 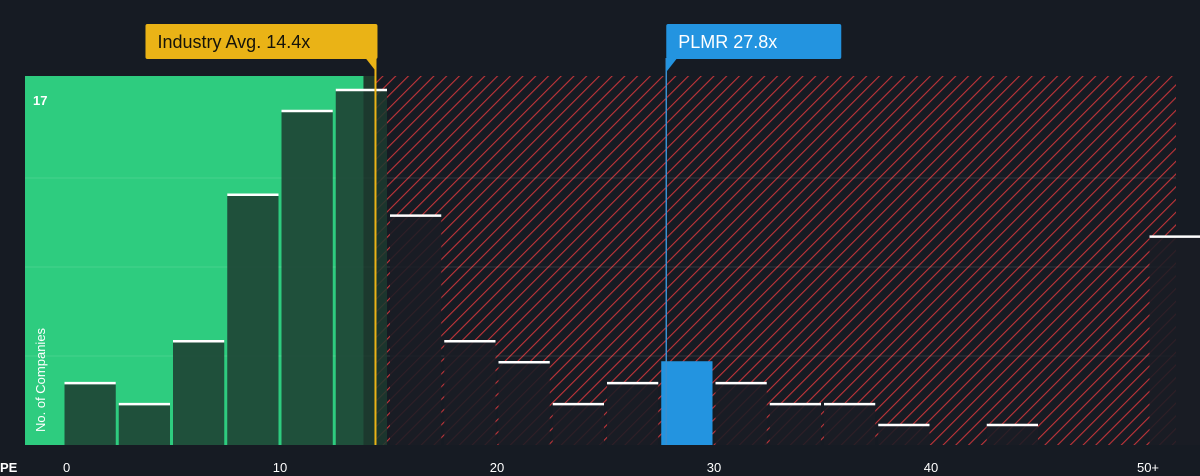 What do you see at coordinates (9, 467) in the screenshot?
I see `x-axis-title: PE` at bounding box center [9, 467].